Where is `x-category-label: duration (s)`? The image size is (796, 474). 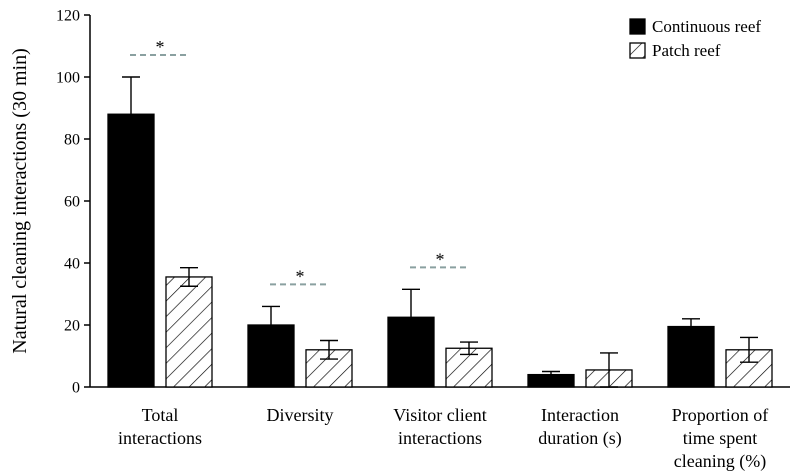
x-category-label: duration (s) is located at coordinates (579, 438).